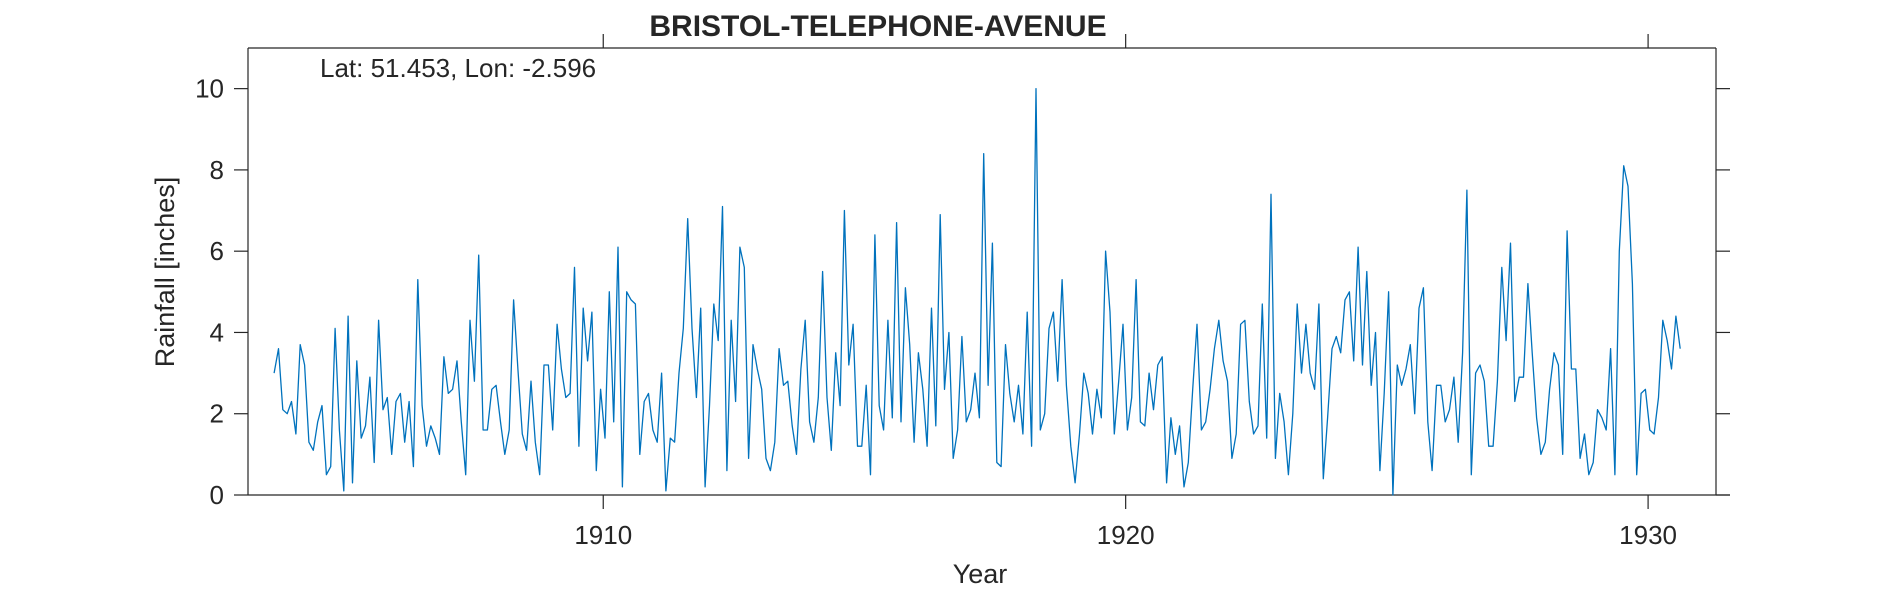  I want to click on x-tick-label: 1920, so click(1126, 535).